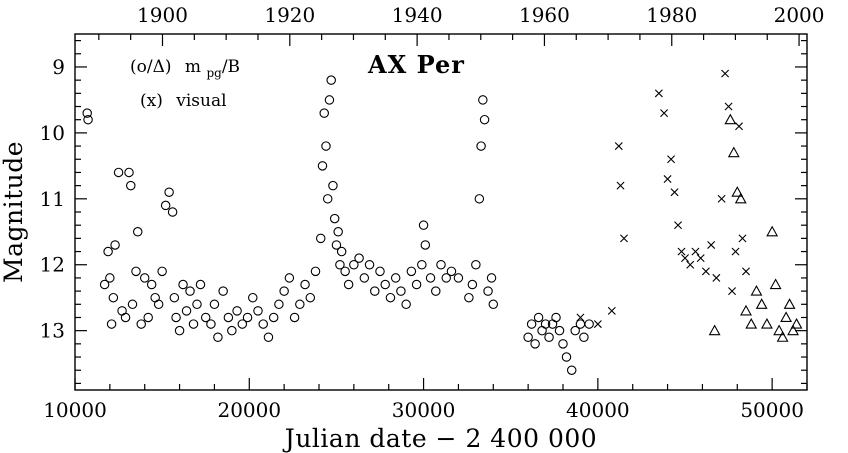 The height and width of the screenshot is (453, 848). Describe the element at coordinates (772, 410) in the screenshot. I see `x-tick-label-50000: 50000` at that location.